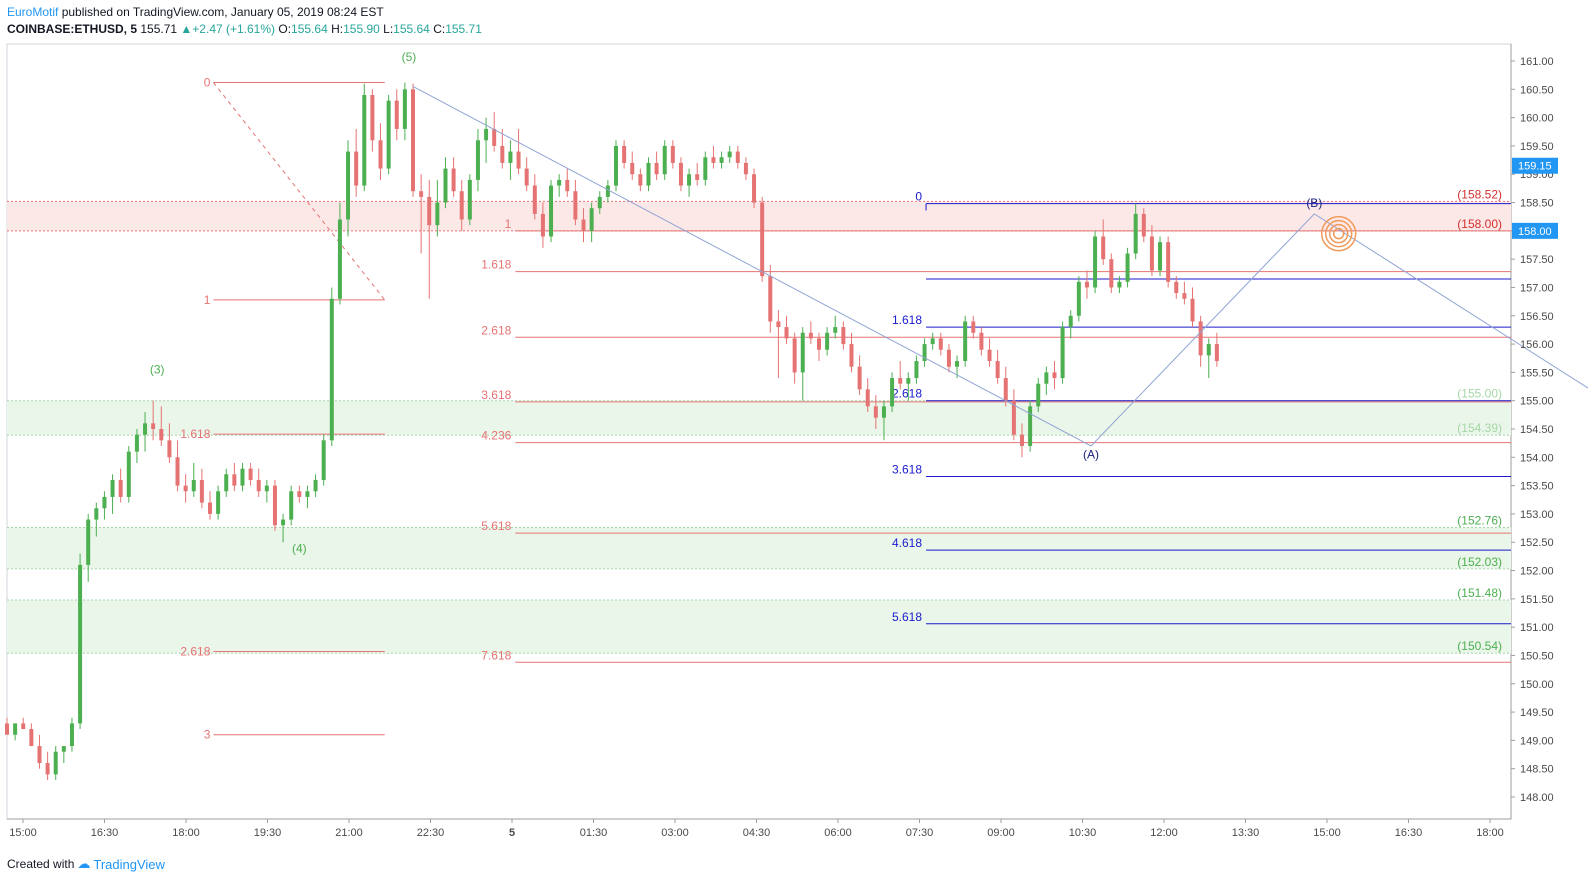 Image resolution: width=1588 pixels, height=892 pixels. What do you see at coordinates (23, 833) in the screenshot?
I see `x-tick-label: 15:00` at bounding box center [23, 833].